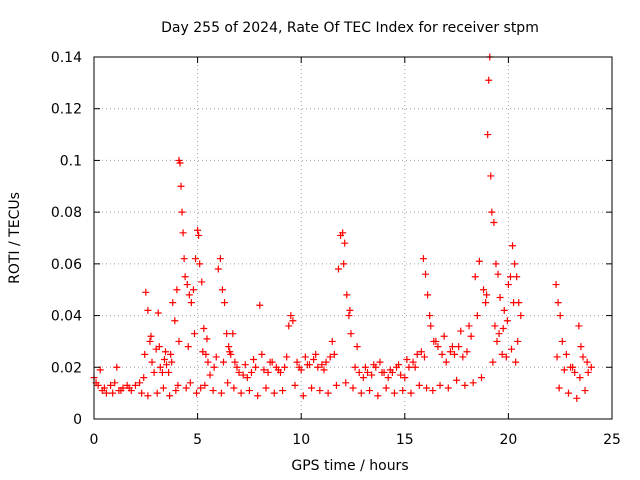 The image size is (640, 480). I want to click on x-tick-label: 5, so click(197, 440).